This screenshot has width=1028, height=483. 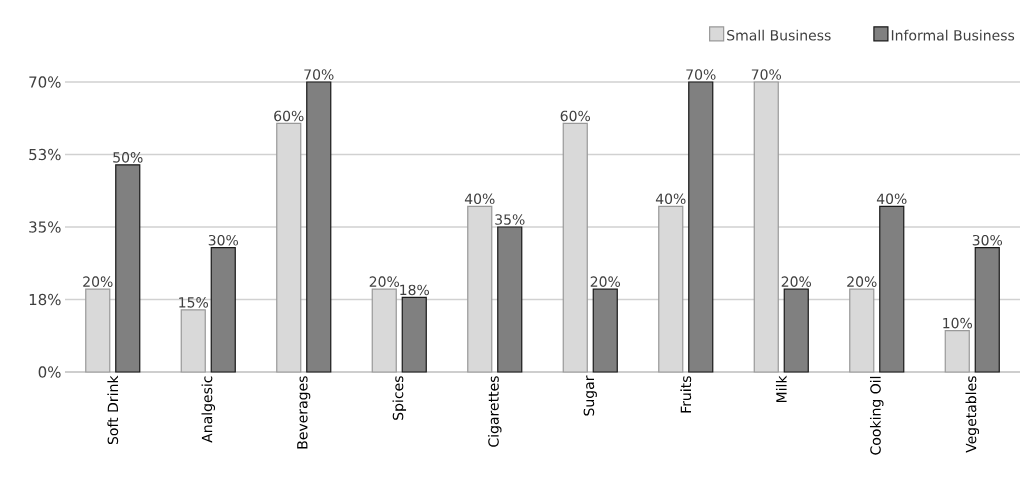 I want to click on x-tick-label: Spices, so click(x=399, y=398).